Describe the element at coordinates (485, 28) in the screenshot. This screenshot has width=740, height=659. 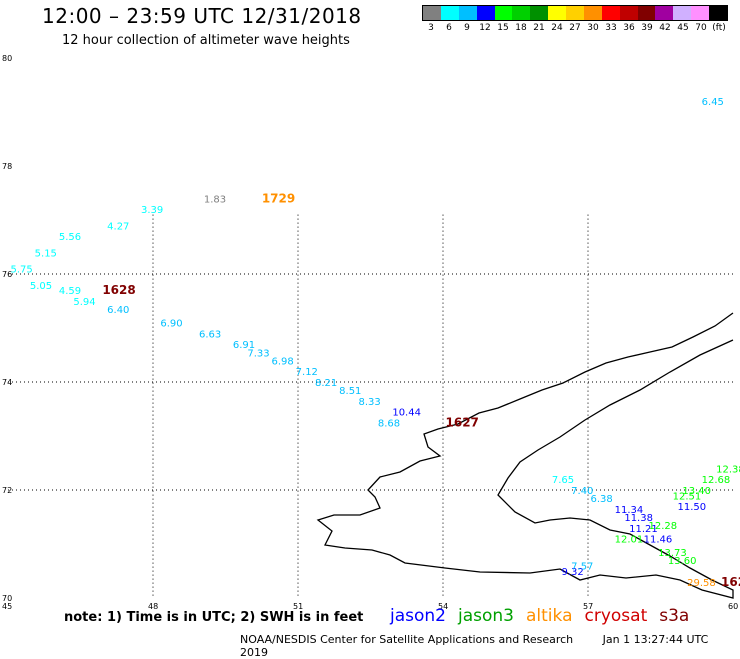
I see `color-scale-label: 12` at that location.